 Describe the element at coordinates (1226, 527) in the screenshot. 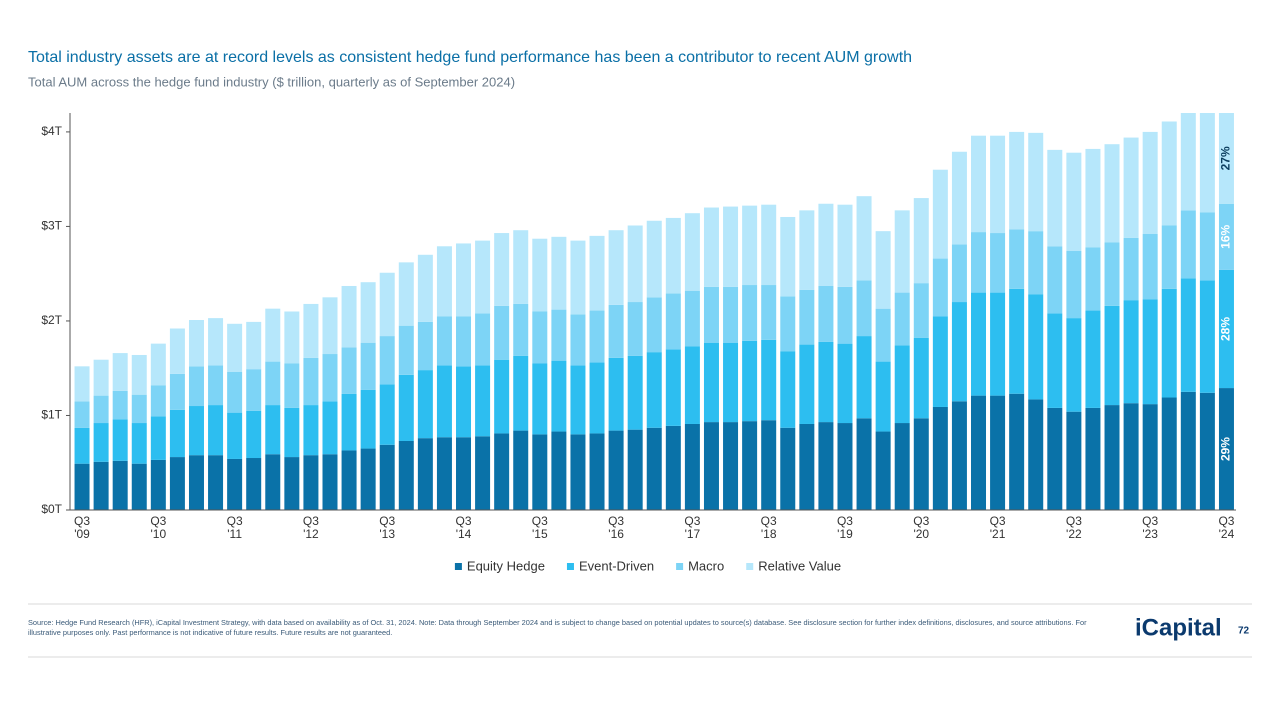

I see `x-tick-label: Q3'24` at that location.